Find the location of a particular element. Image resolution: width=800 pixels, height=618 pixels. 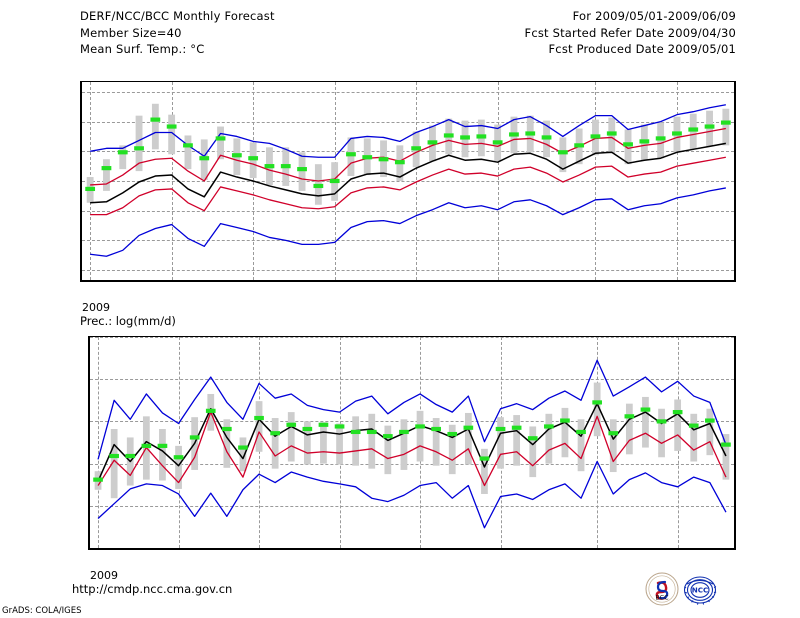

grads-credit: GrADS: COLA/IGES is located at coordinates (42, 611).